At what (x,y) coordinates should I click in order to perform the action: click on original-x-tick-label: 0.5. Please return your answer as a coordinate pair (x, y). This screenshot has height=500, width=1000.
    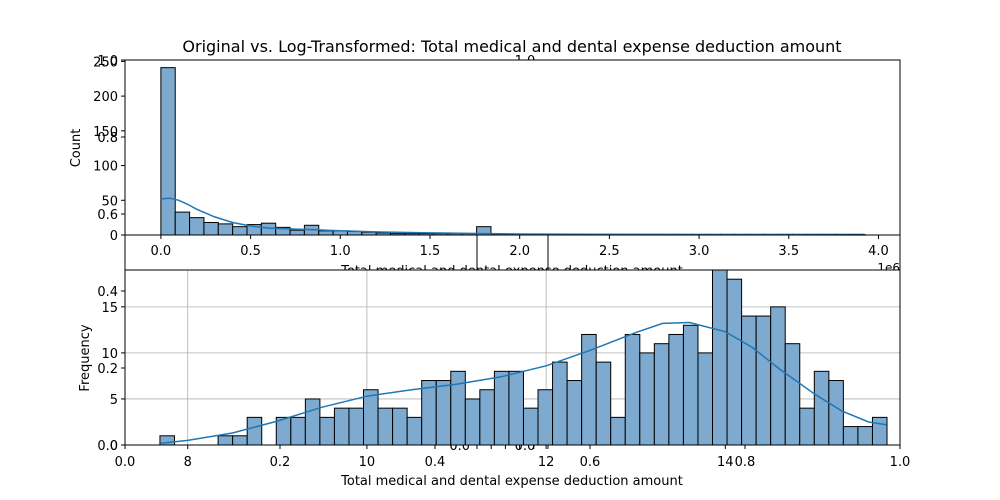
    Looking at the image, I should click on (250, 251).